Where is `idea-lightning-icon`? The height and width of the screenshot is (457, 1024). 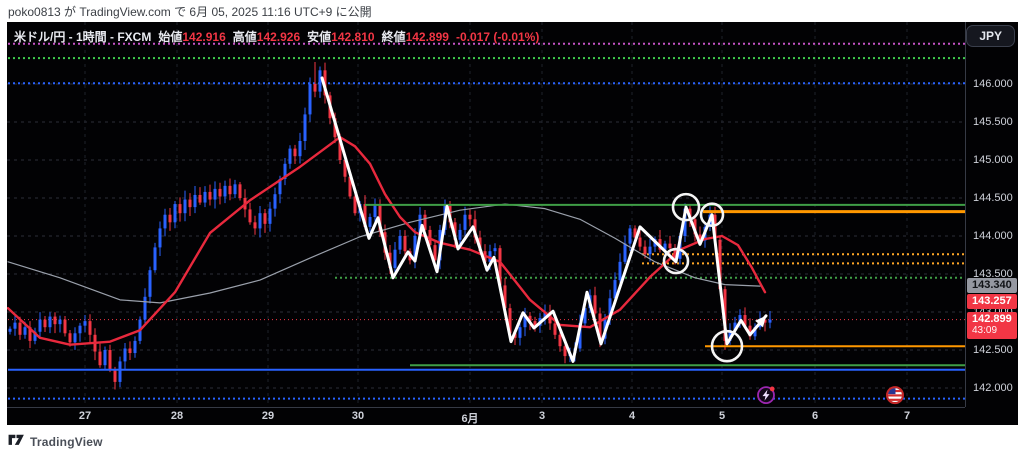
idea-lightning-icon is located at coordinates (766, 395).